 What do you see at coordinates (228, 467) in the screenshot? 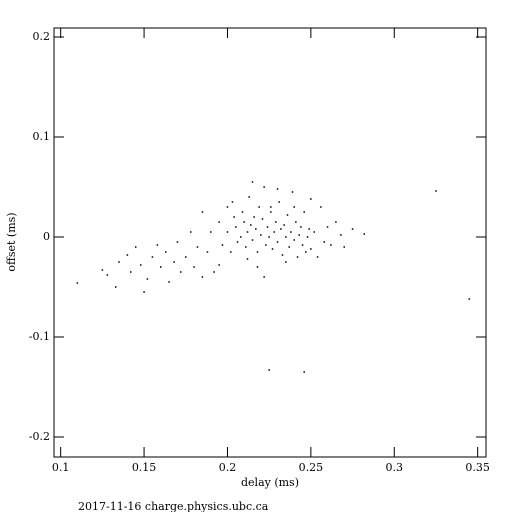
I see `x-tick-label: 0.2` at bounding box center [228, 467].